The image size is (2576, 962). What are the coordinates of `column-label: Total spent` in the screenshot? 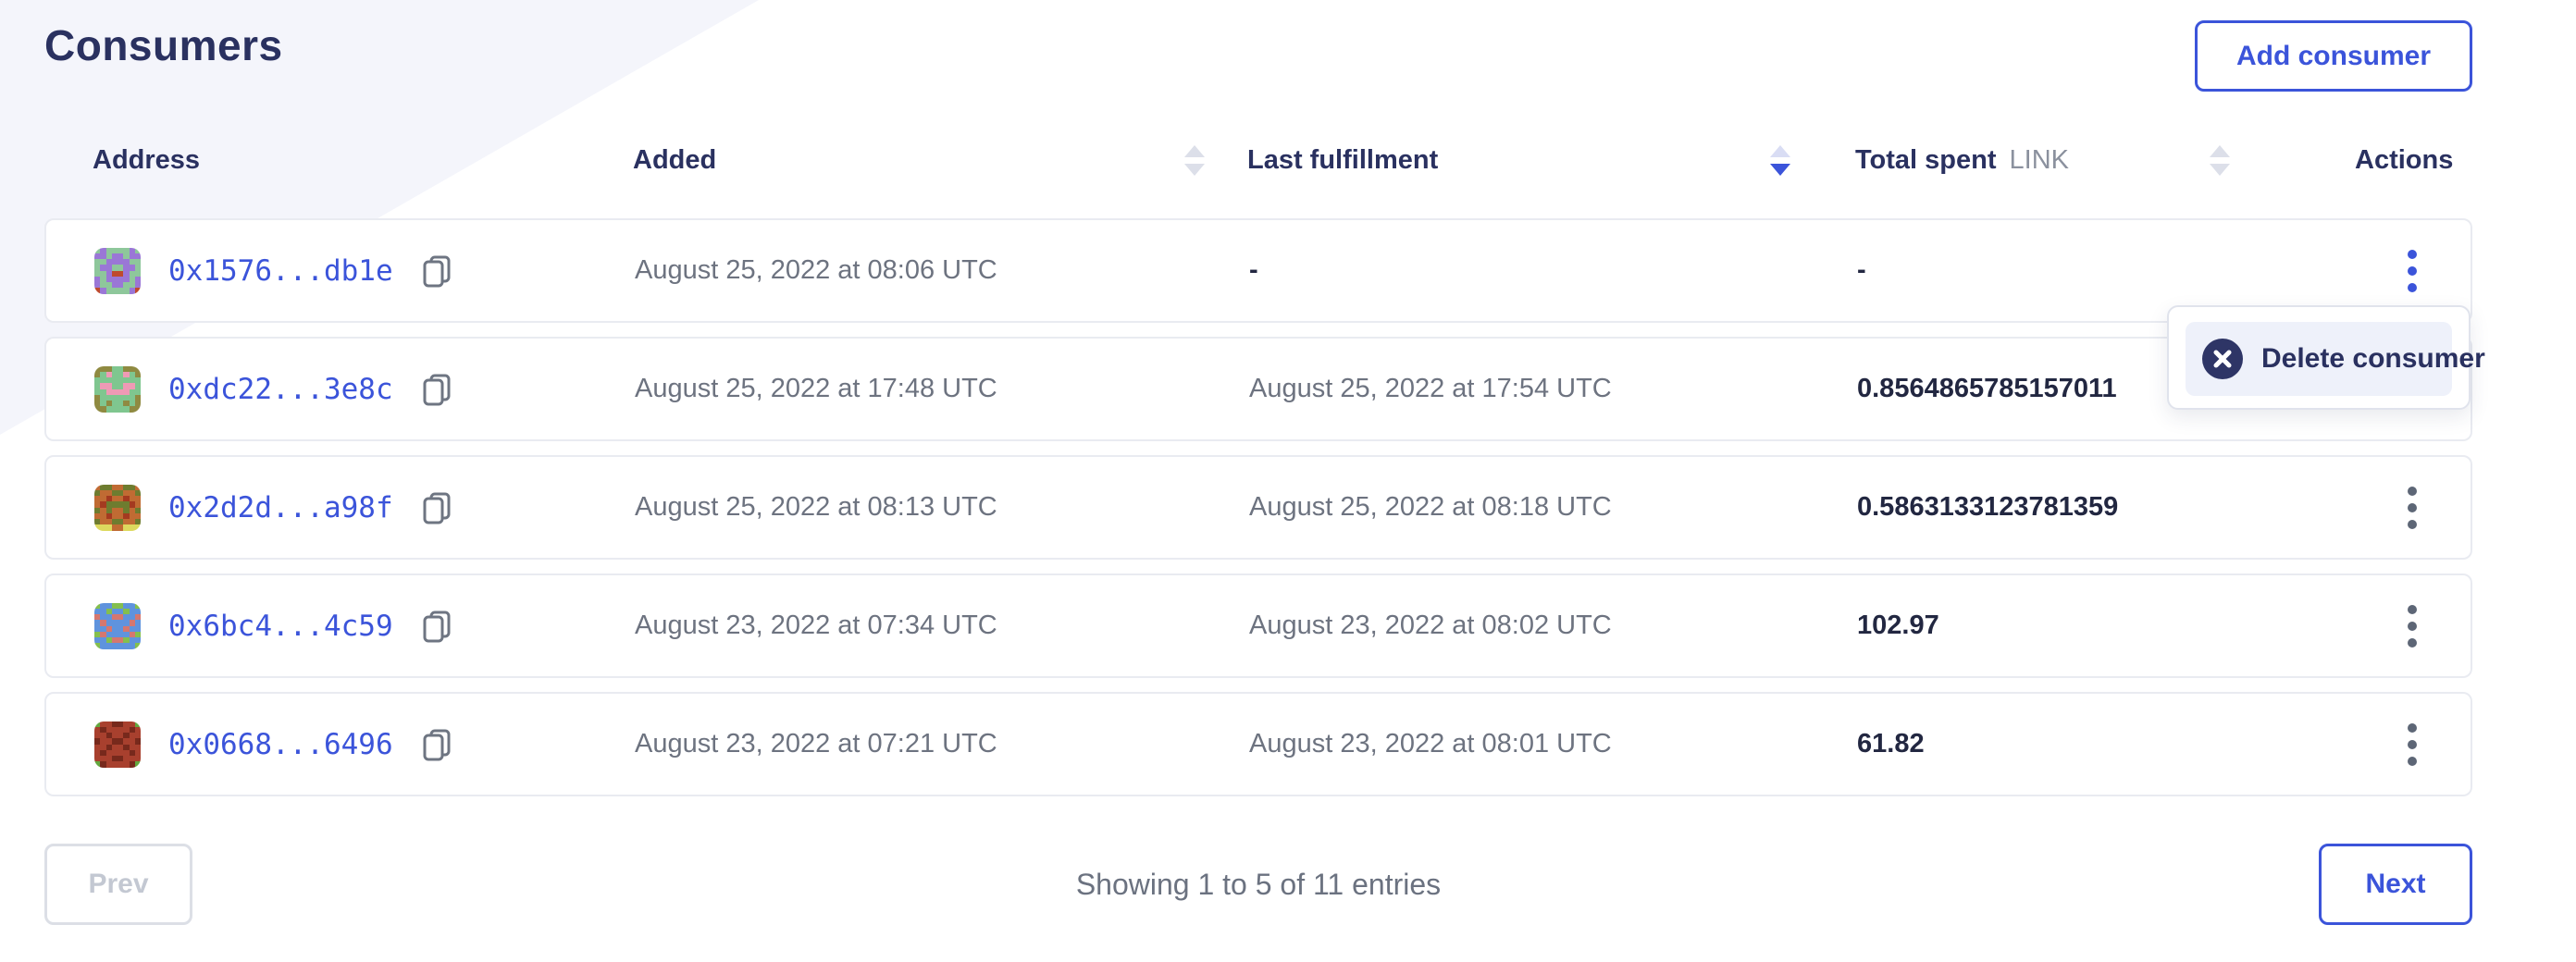 It's located at (1926, 160).